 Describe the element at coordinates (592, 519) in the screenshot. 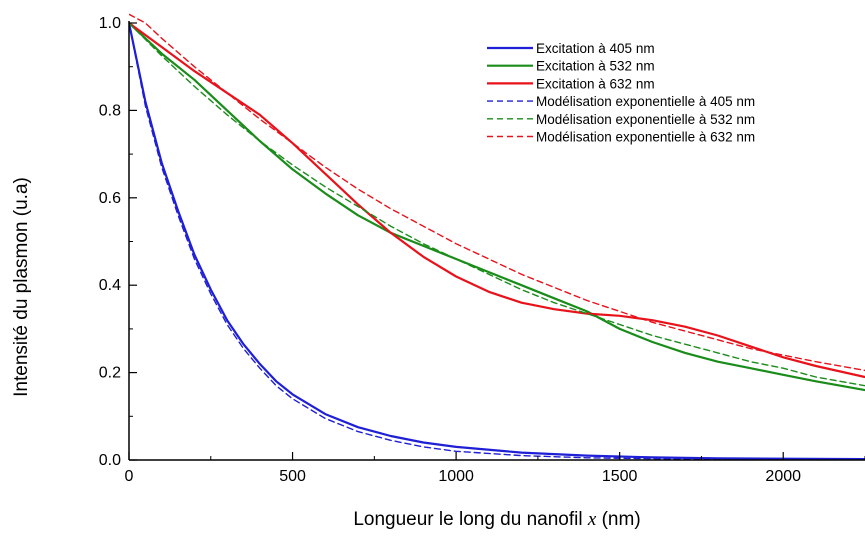

I see `x-axis-title-variable: x` at that location.